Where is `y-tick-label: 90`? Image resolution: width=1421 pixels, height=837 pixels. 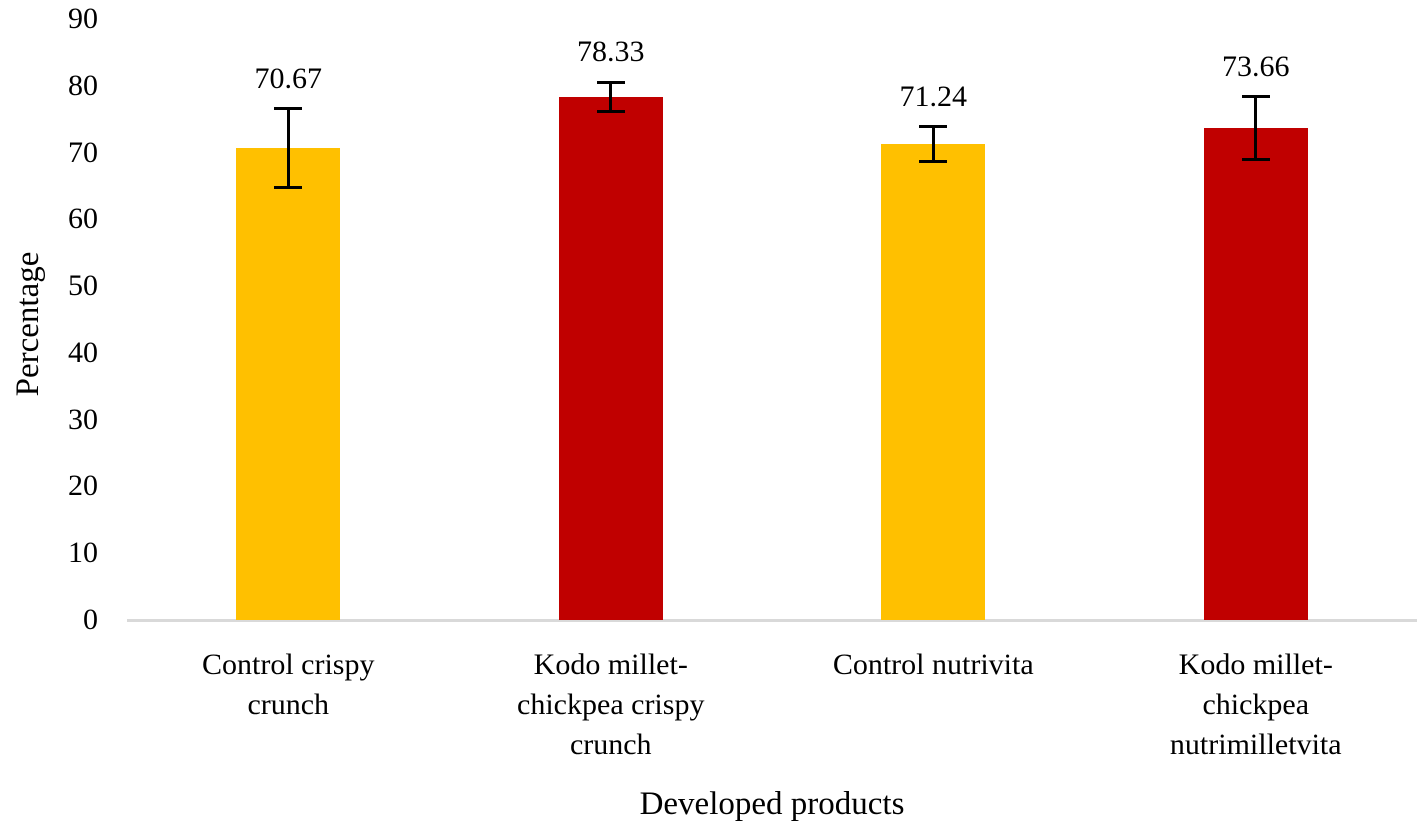
y-tick-label: 90 is located at coordinates (83, 18).